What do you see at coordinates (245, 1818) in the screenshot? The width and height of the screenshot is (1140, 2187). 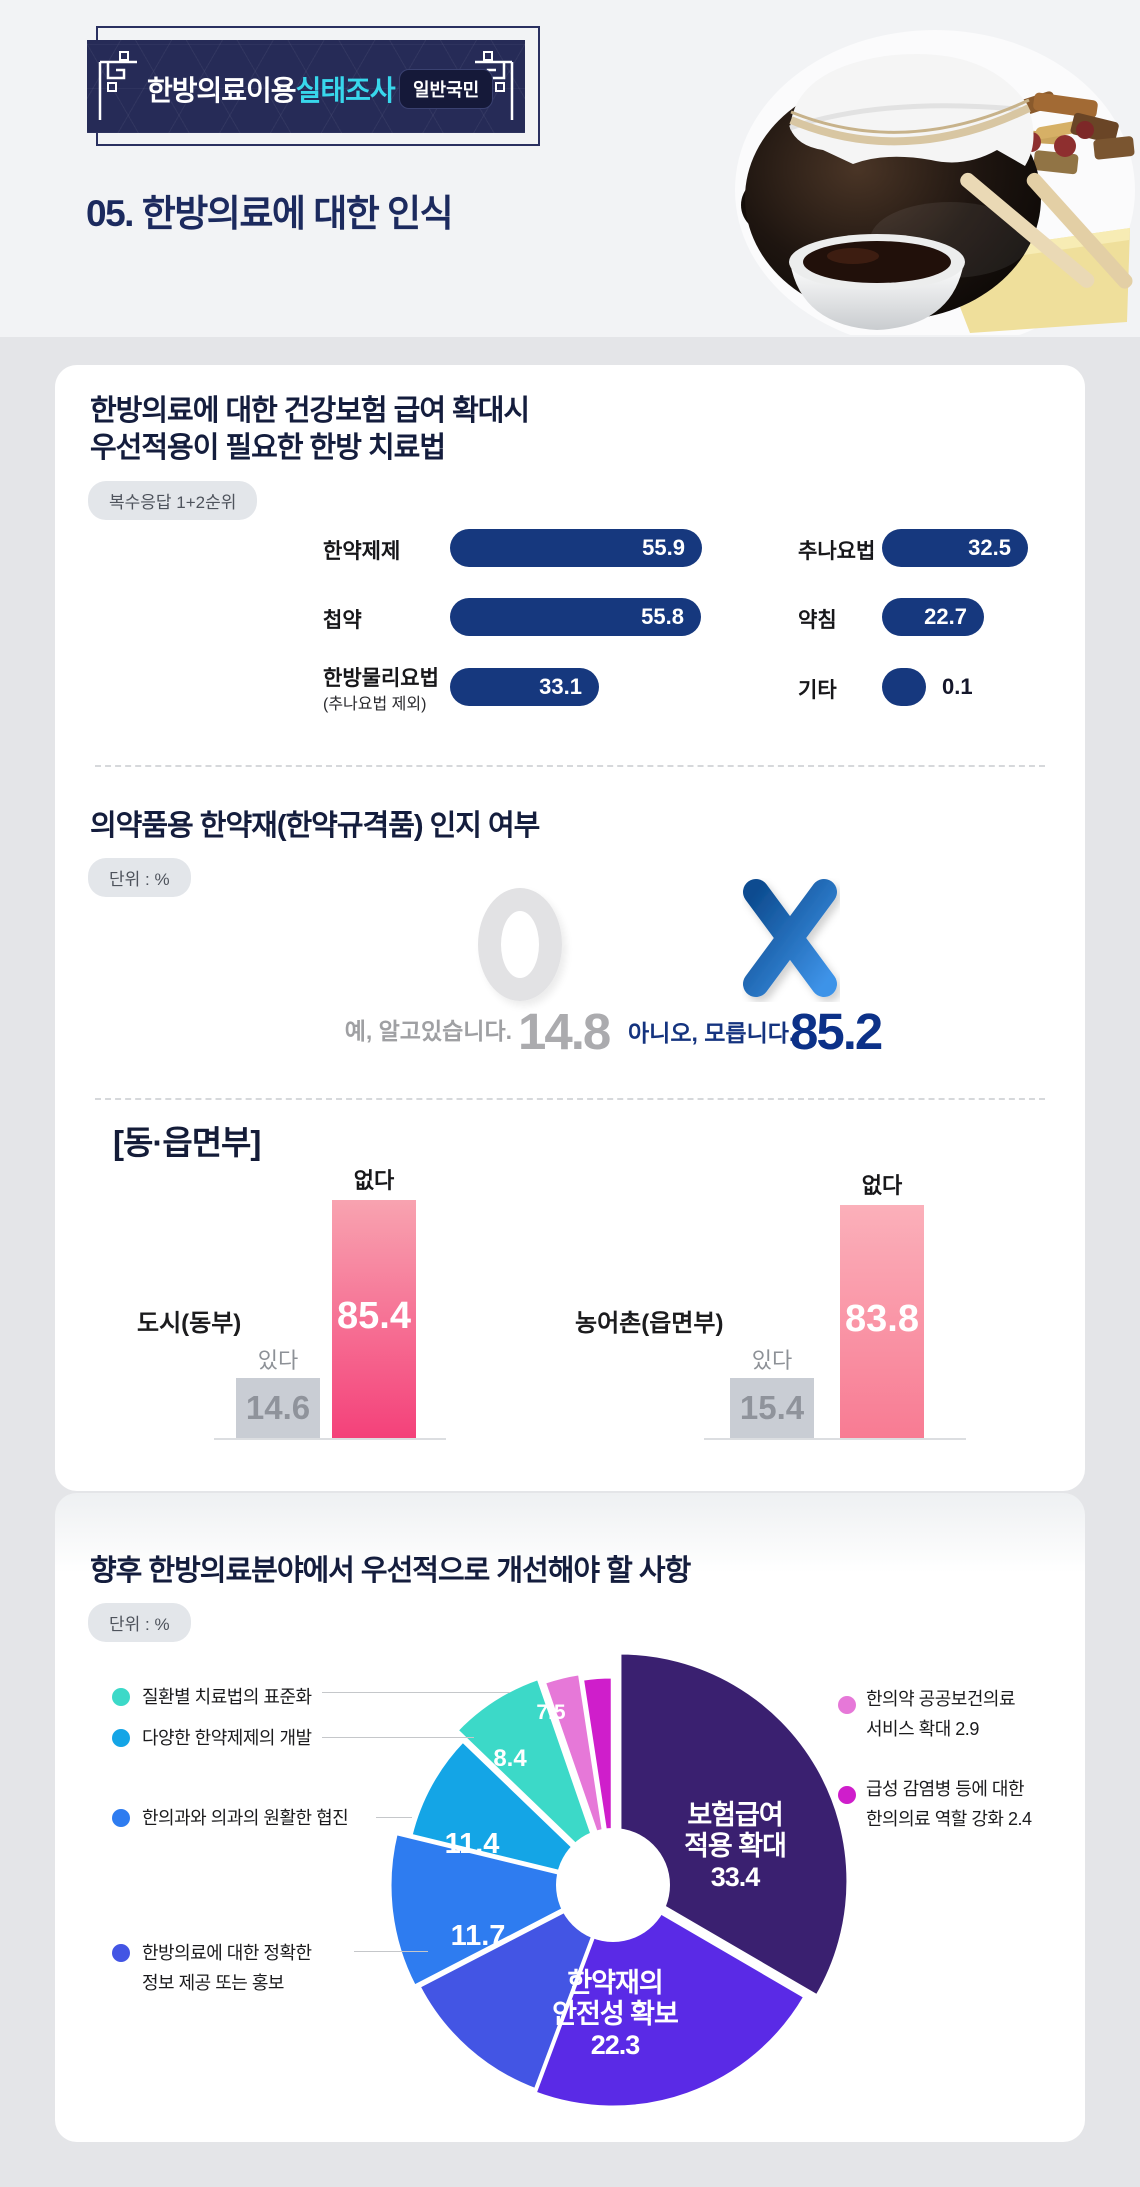 I see `legend-item: 한의과와 의과의 원활한 협진` at bounding box center [245, 1818].